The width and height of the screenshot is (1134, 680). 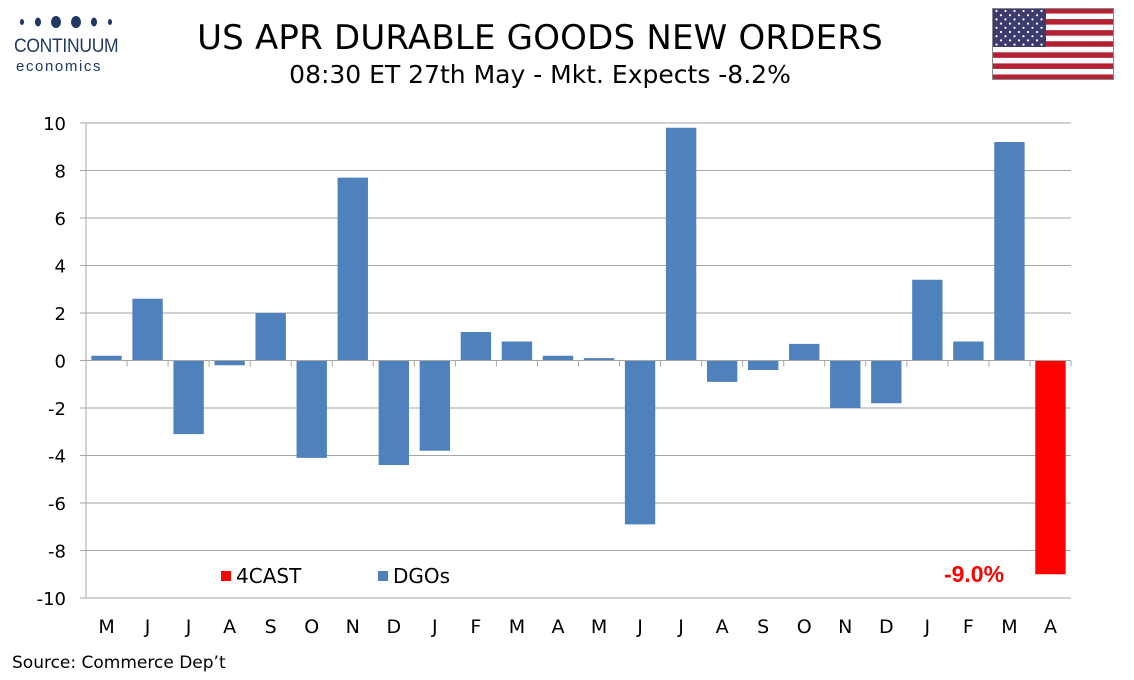 I want to click on y-tick-label: -10, so click(x=51, y=599).